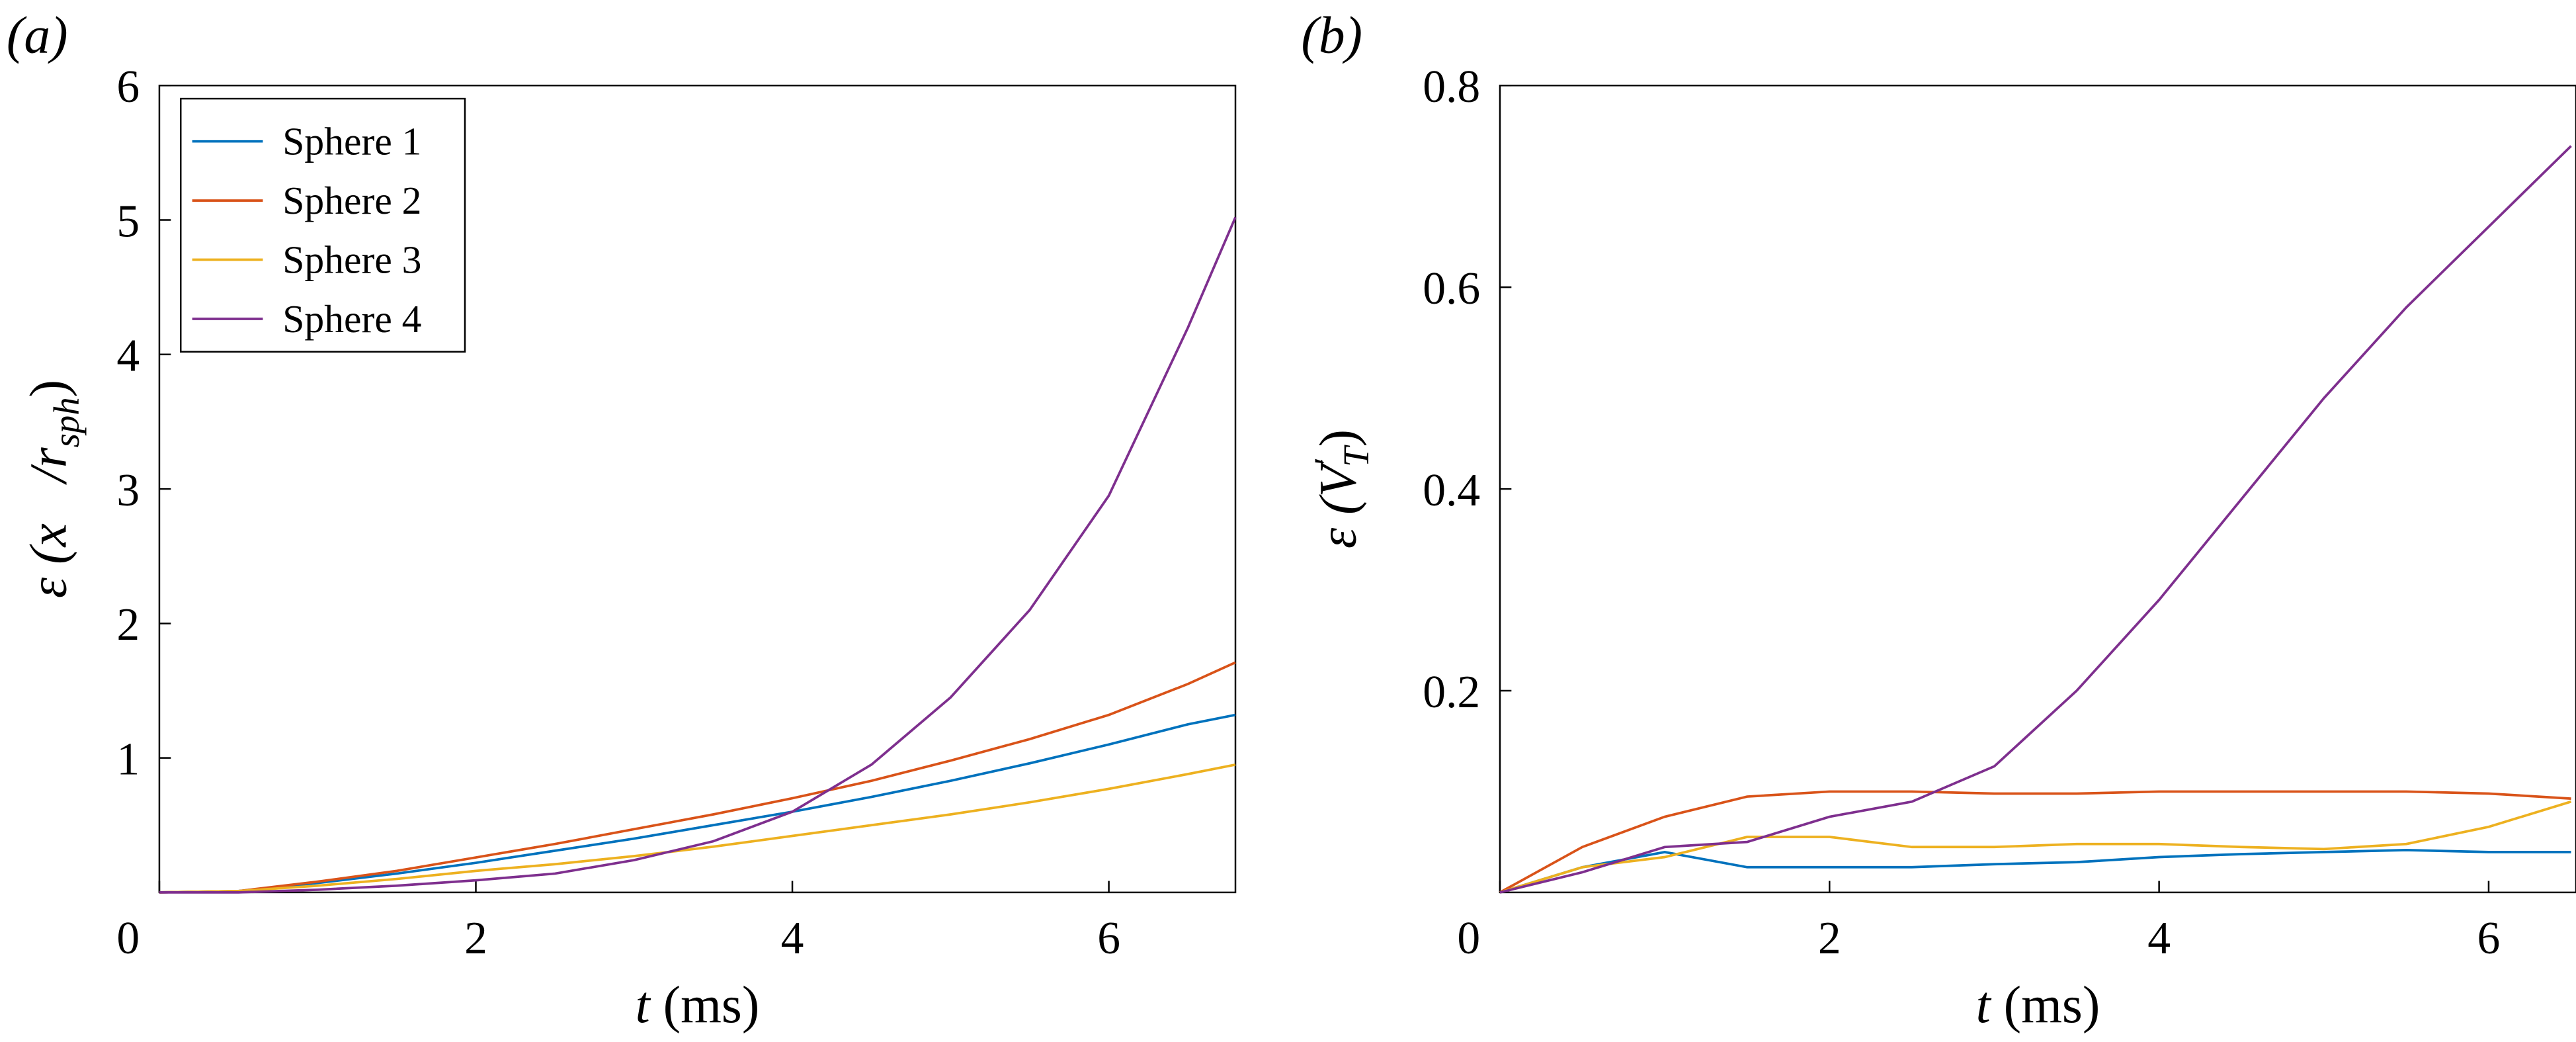 The image size is (2576, 1042). Describe the element at coordinates (48, 523) in the screenshot. I see `y-label-main: ε (x⃗/r` at that location.